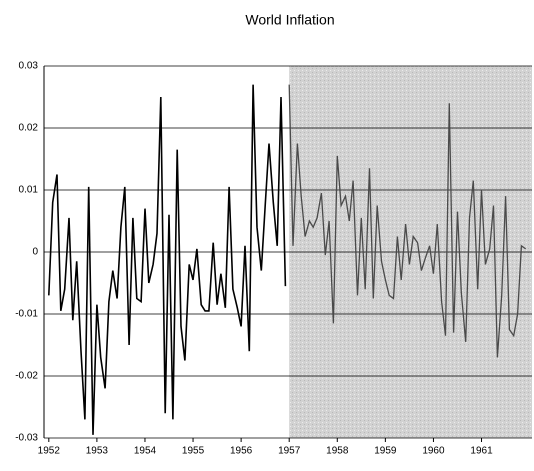 Image resolution: width=534 pixels, height=471 pixels. Describe the element at coordinates (145, 451) in the screenshot. I see `x-tick-label: 1954` at that location.